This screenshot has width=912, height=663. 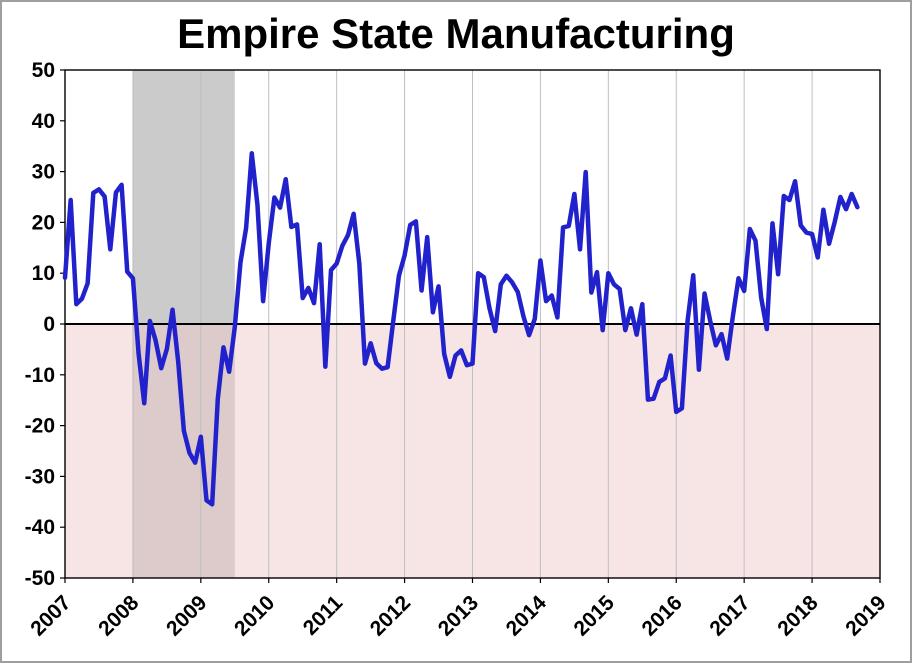 I want to click on x-tick-label: 2016, so click(x=661, y=615).